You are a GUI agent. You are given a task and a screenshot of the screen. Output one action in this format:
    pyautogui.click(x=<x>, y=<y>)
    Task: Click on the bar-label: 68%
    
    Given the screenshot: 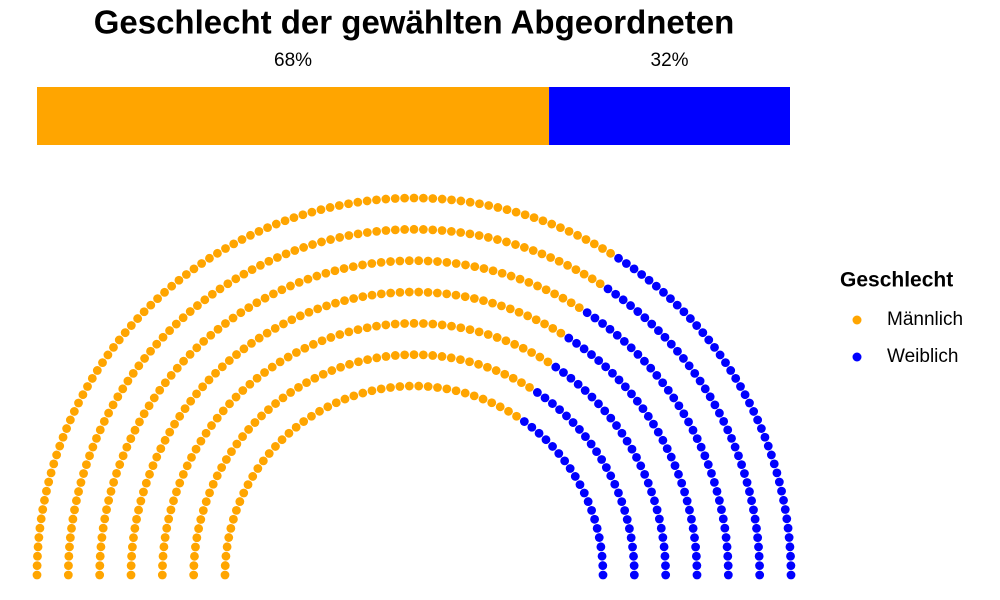 What is the action you would take?
    pyautogui.click(x=293, y=60)
    